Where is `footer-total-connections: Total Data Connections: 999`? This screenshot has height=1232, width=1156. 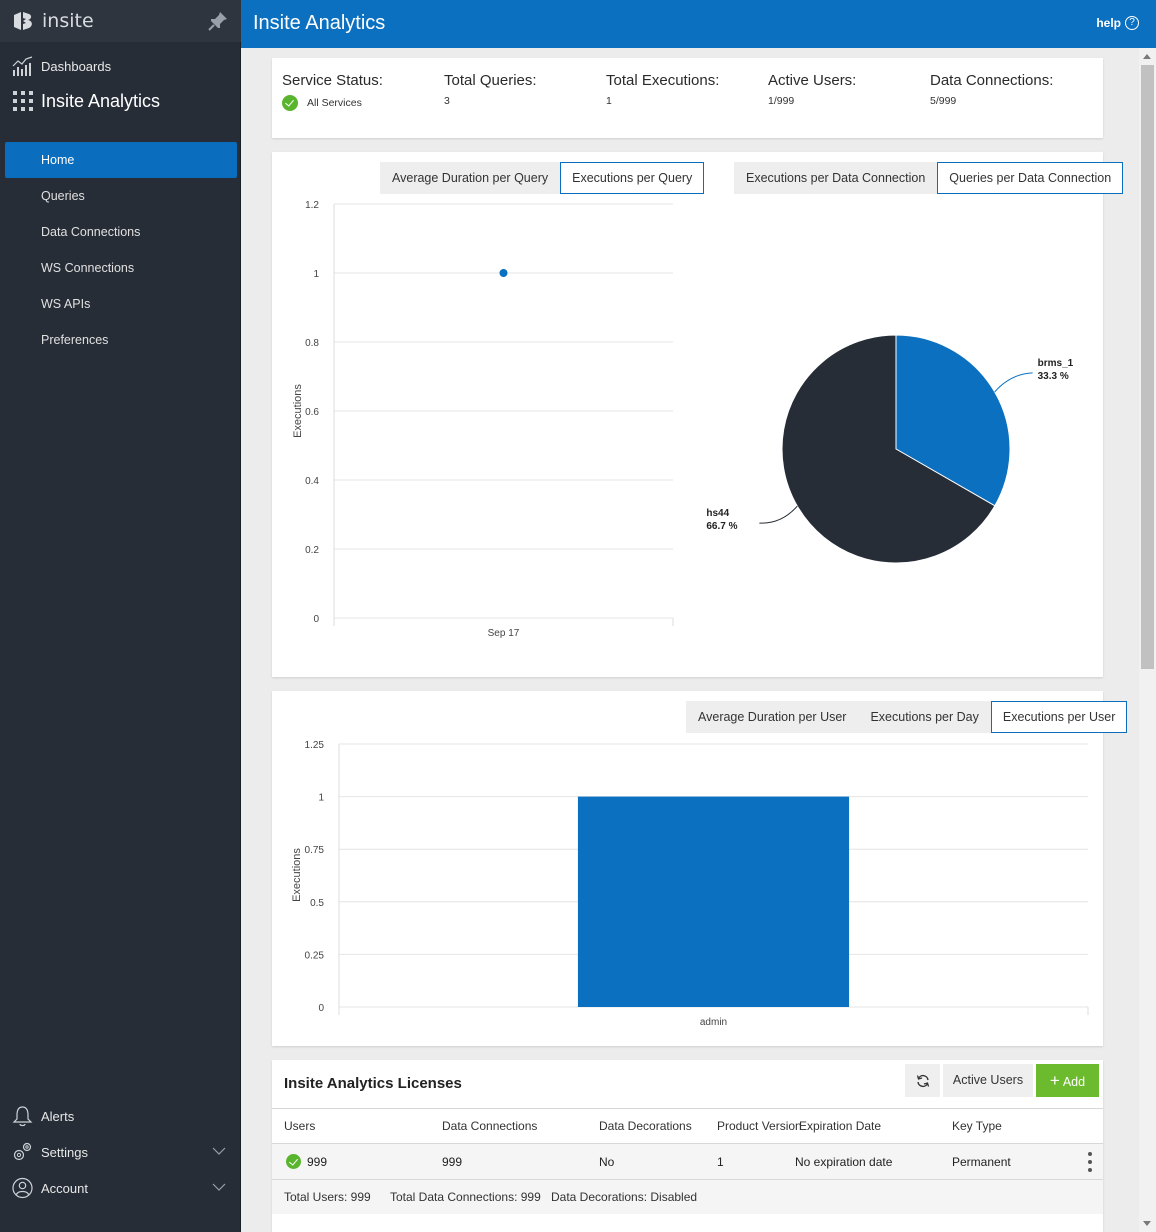 footer-total-connections: Total Data Connections: 999 is located at coordinates (465, 1197).